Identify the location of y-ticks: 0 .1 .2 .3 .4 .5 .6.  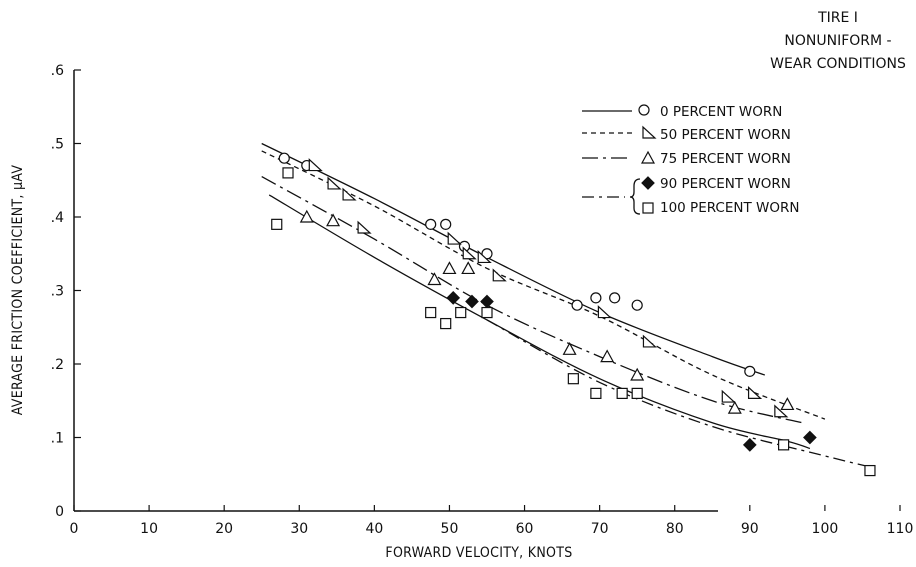
(66, 291).